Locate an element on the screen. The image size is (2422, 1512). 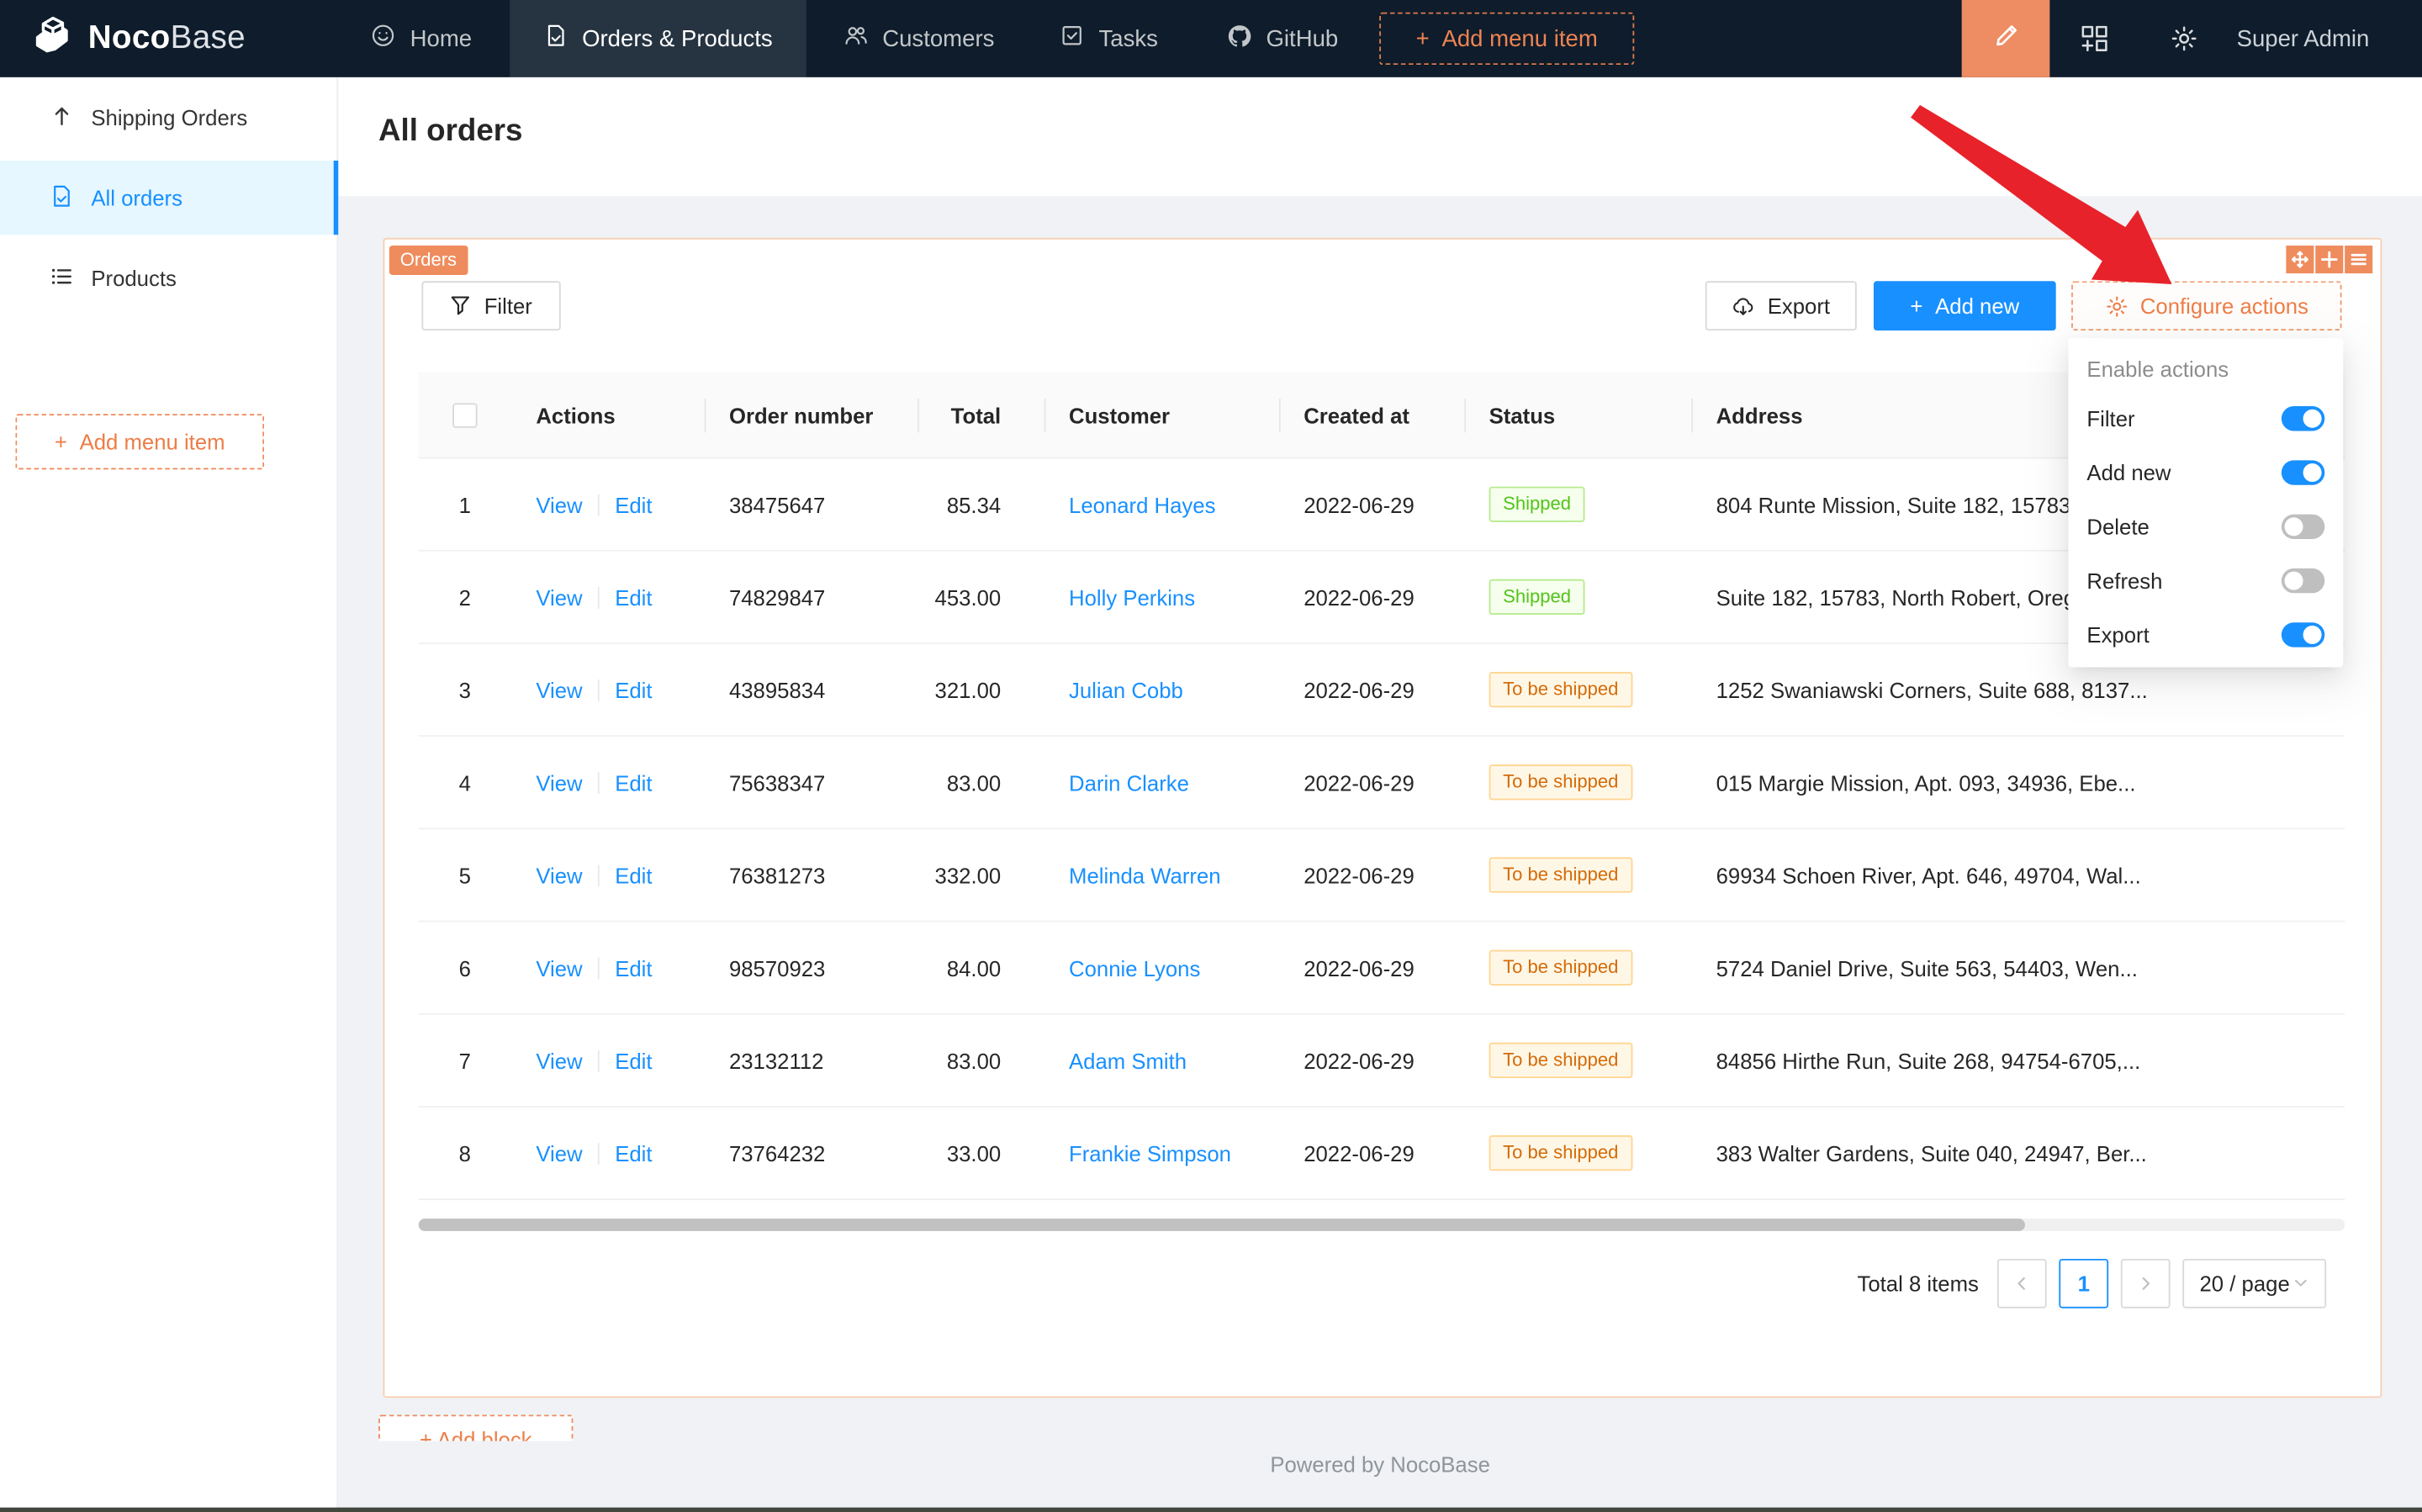
menu-item-label: Refresh is located at coordinates (2124, 580).